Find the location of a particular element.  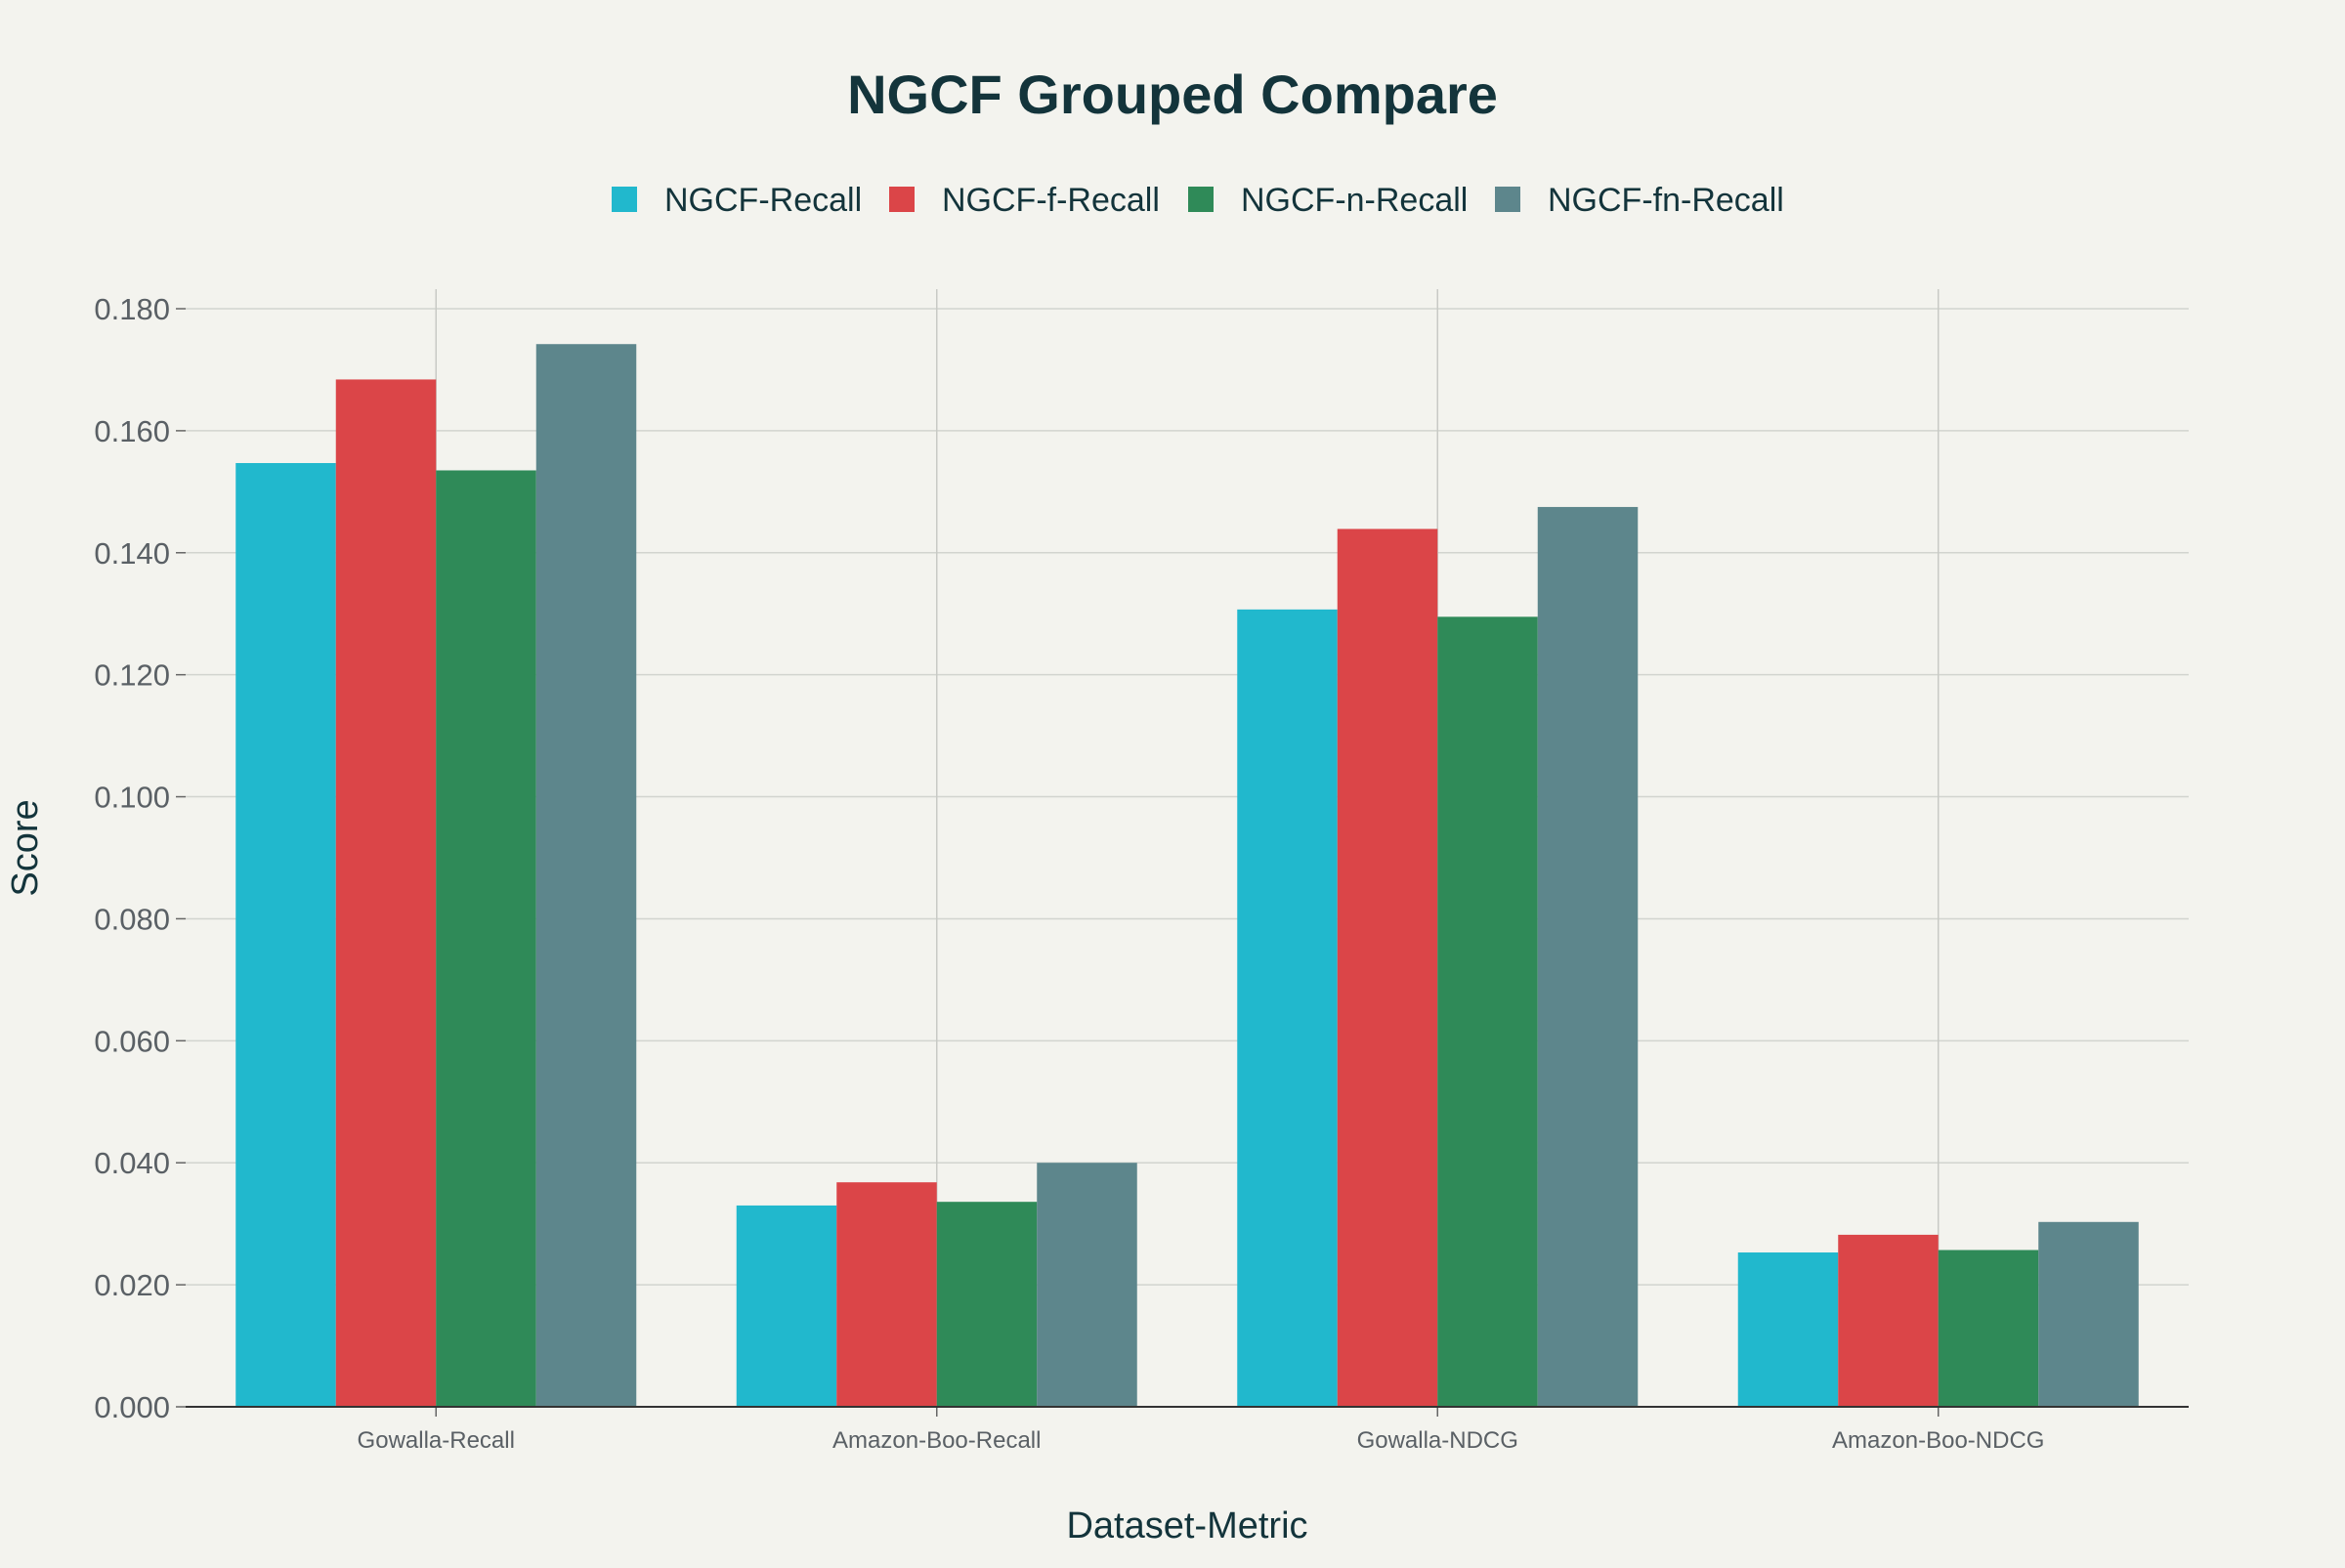

y-tick-label: 0.020 is located at coordinates (132, 1285).